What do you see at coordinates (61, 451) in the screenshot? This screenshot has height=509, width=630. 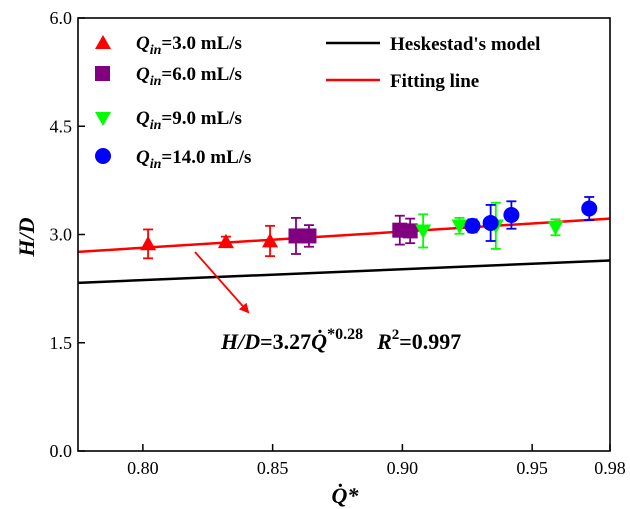 I see `y-tick-label: 0.0` at bounding box center [61, 451].